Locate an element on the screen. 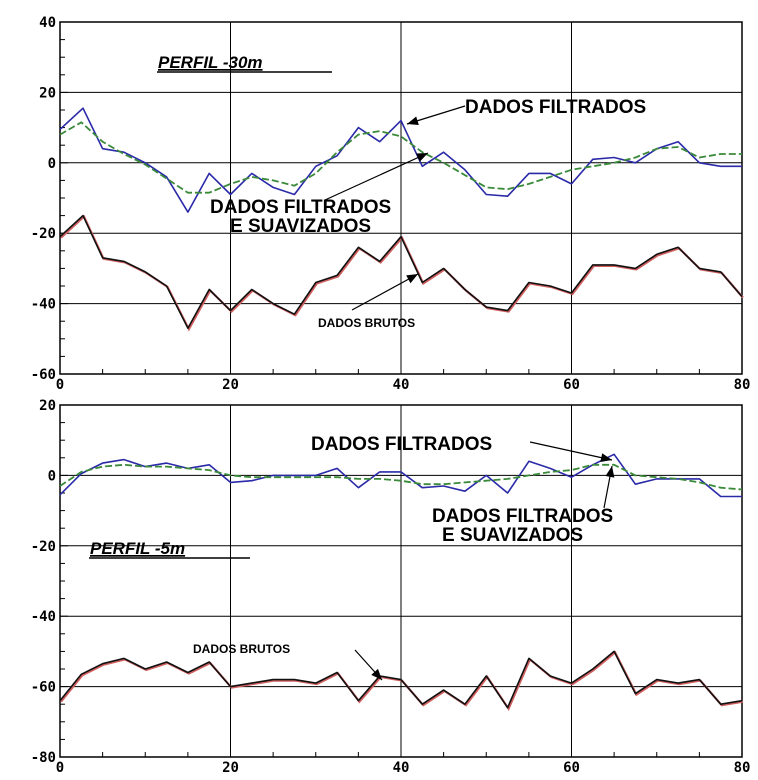 The image size is (758, 780). y-tick-label: 40 is located at coordinates (47, 23).